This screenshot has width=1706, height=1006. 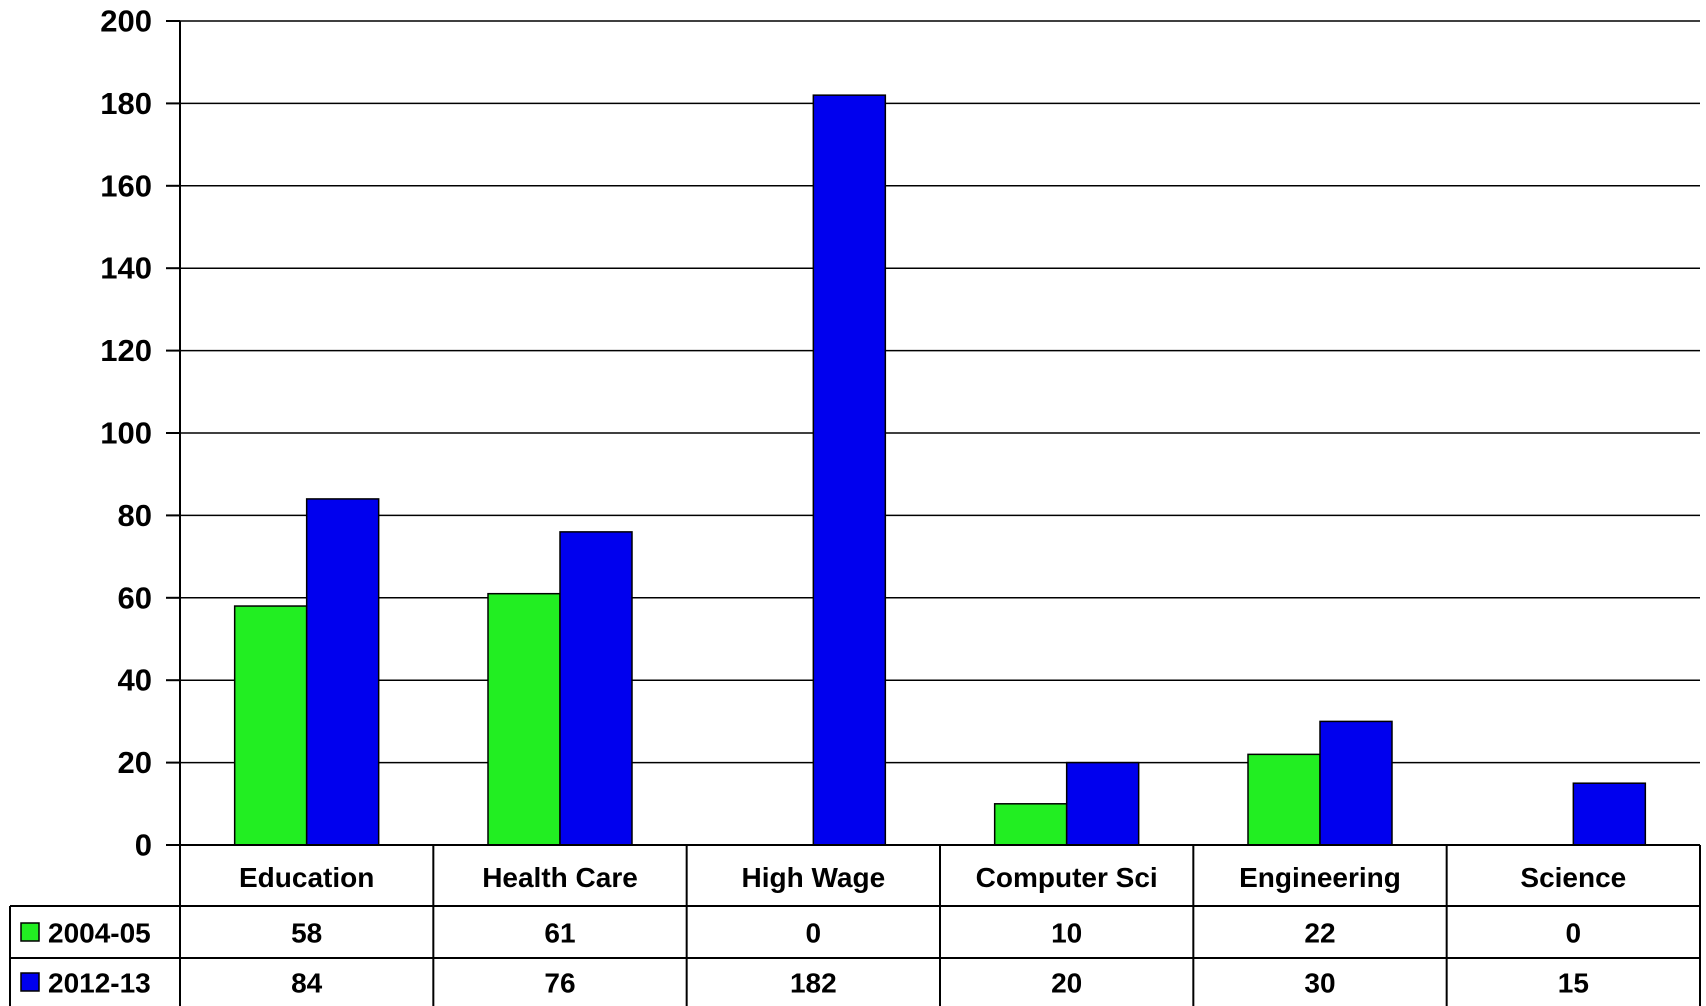 I want to click on category-label-engineering: Engineering, so click(x=1320, y=877).